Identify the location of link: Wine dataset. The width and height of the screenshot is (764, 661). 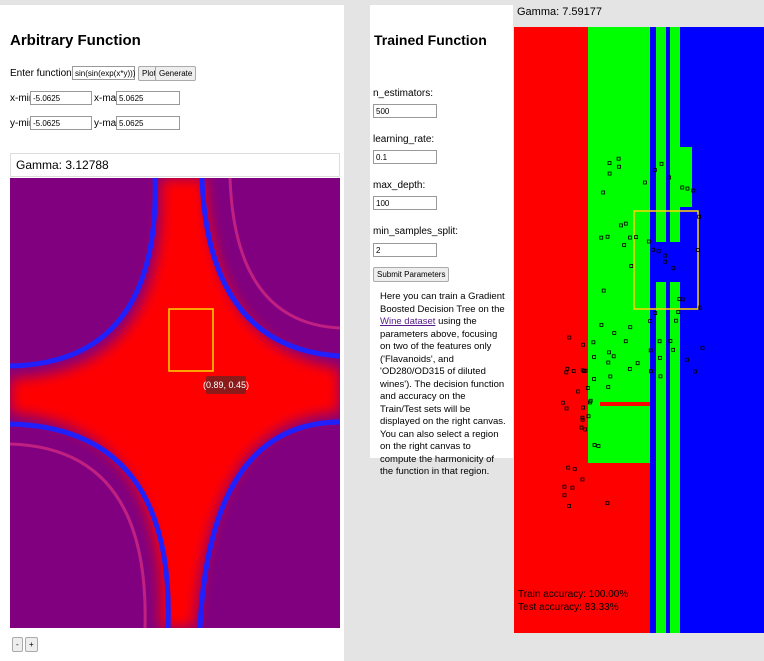
(408, 321).